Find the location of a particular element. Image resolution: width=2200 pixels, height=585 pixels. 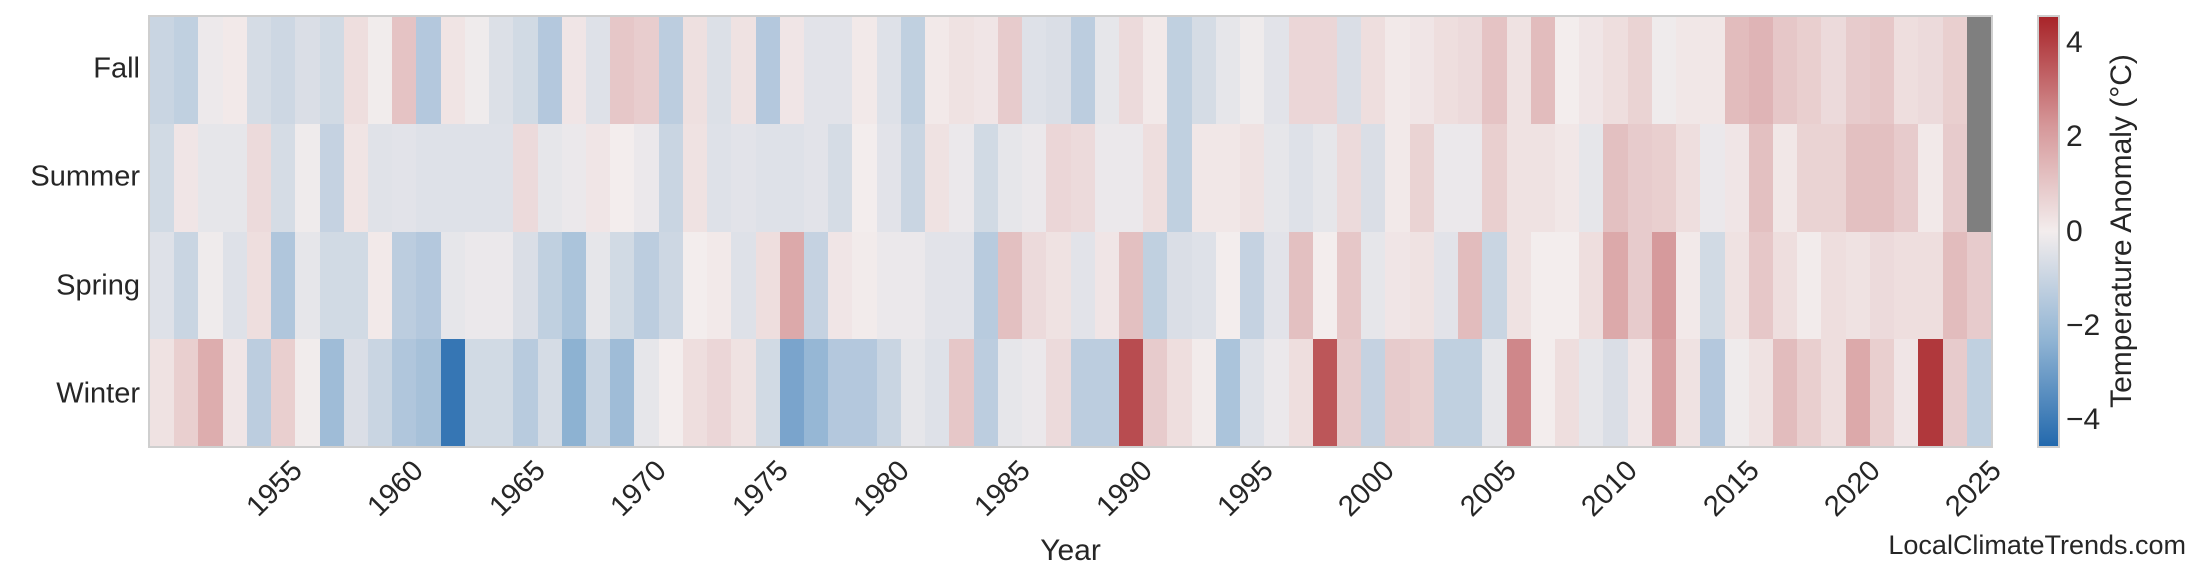

x-tick-label: 1980 is located at coordinates (881, 488).